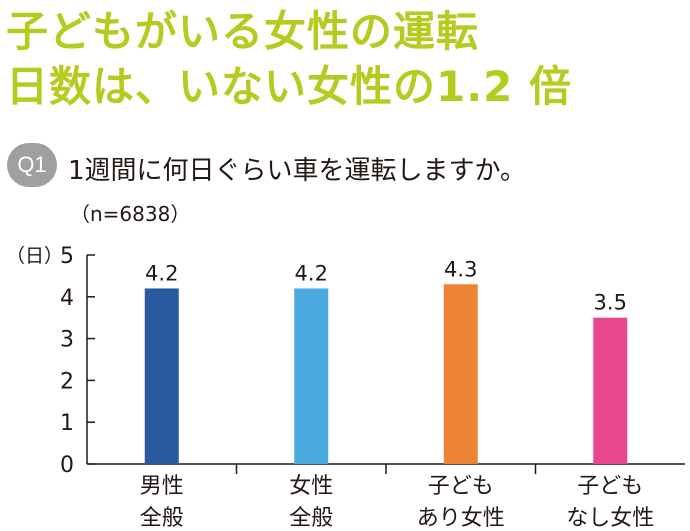  I want to click on x-category-label: なし女性, so click(610, 518).